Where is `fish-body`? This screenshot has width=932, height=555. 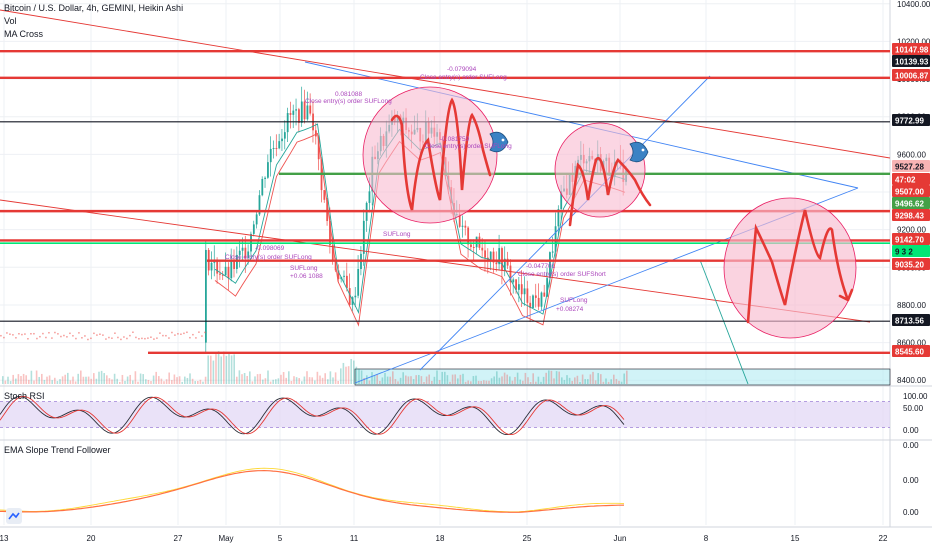 fish-body is located at coordinates (639, 152).